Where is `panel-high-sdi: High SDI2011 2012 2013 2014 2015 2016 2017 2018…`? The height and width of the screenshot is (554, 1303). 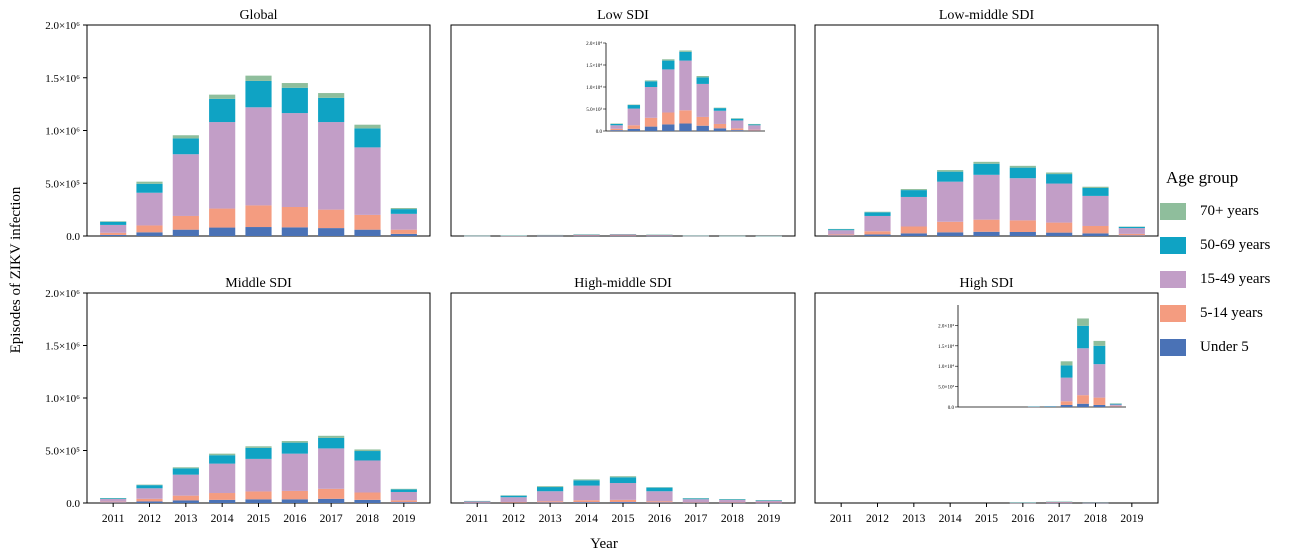 panel-high-sdi: High SDI2011 2012 2013 2014 2015 2016 2017 2018… is located at coordinates (986, 400).